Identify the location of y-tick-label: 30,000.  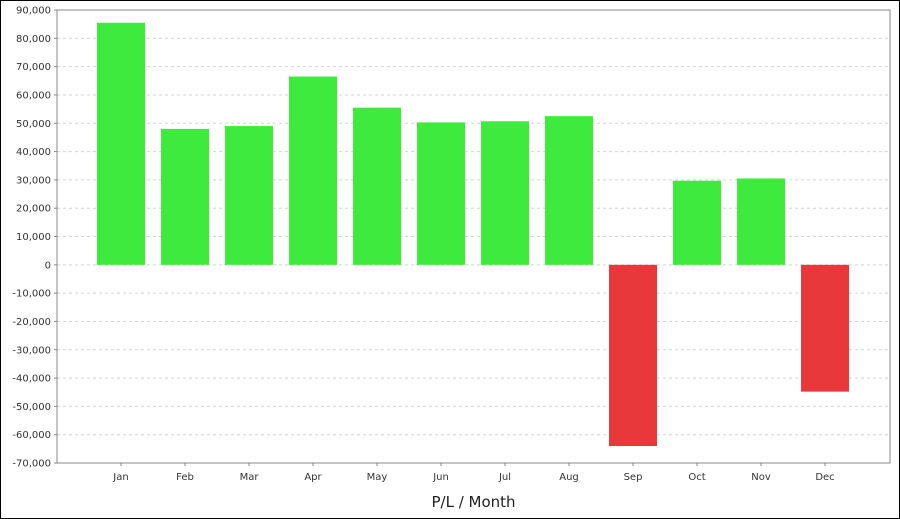
(33, 180).